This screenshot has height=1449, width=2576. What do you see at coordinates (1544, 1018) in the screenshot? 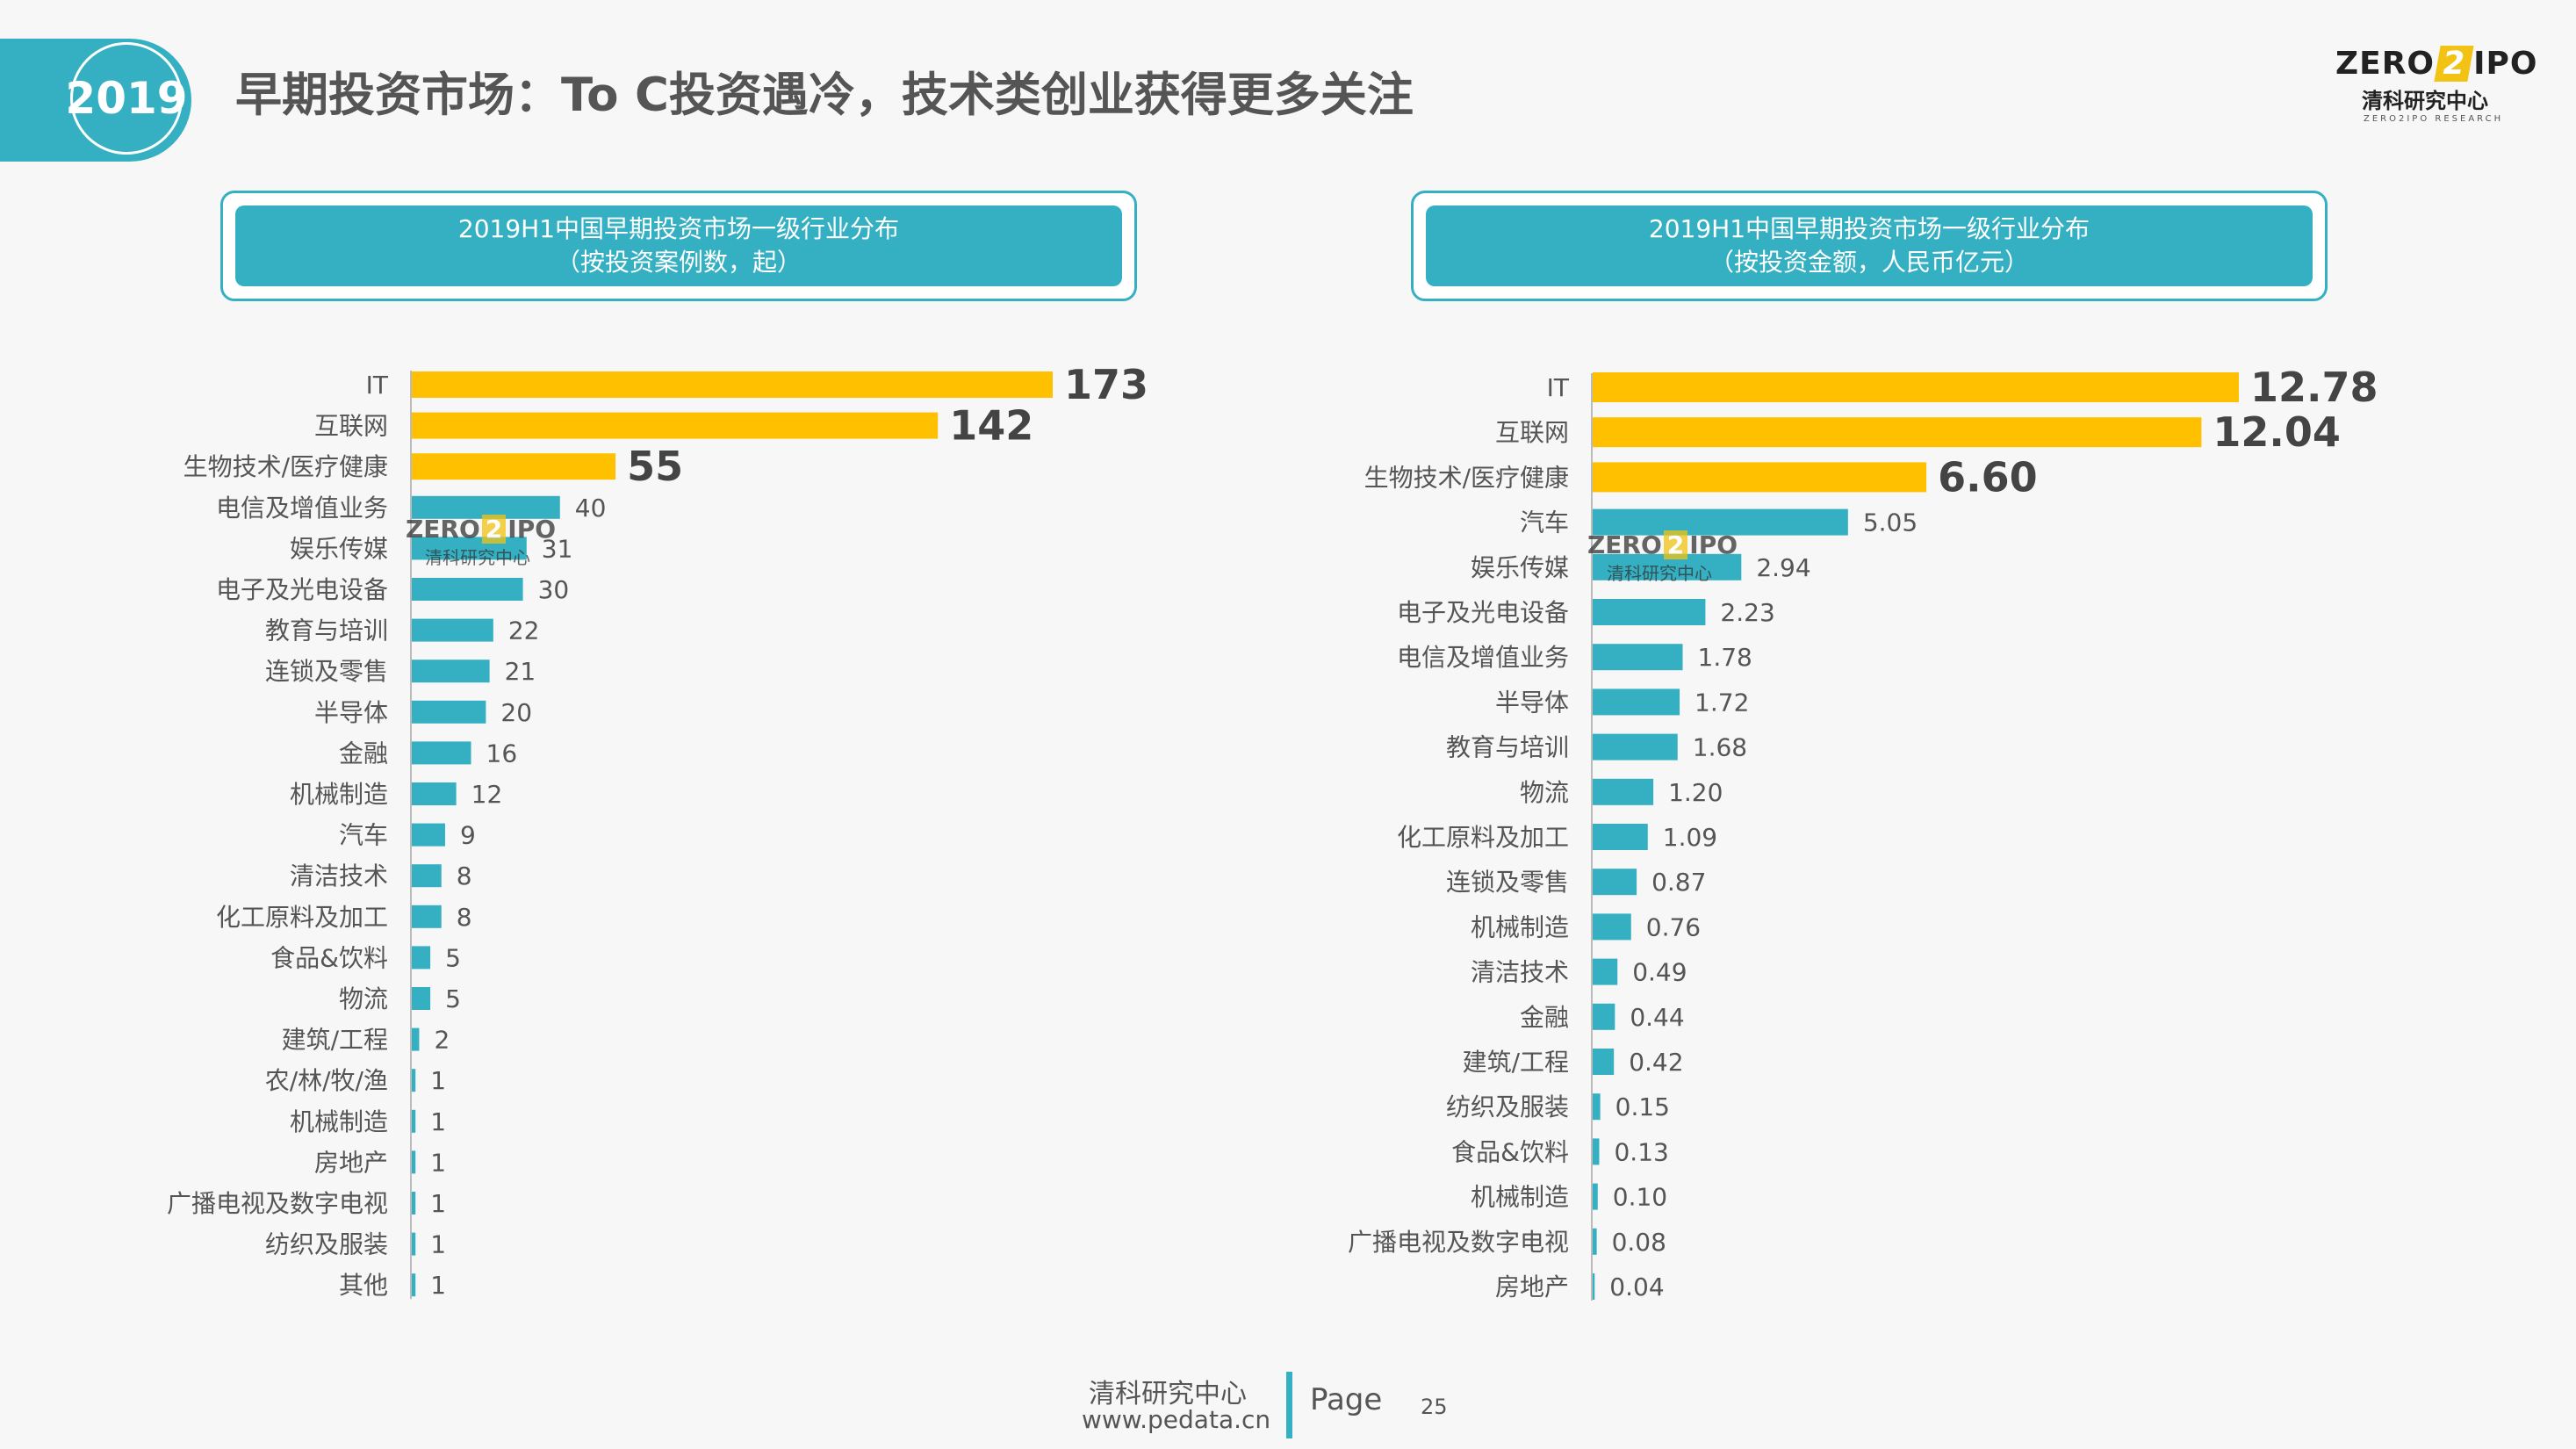
I see `category-label: 金融` at bounding box center [1544, 1018].